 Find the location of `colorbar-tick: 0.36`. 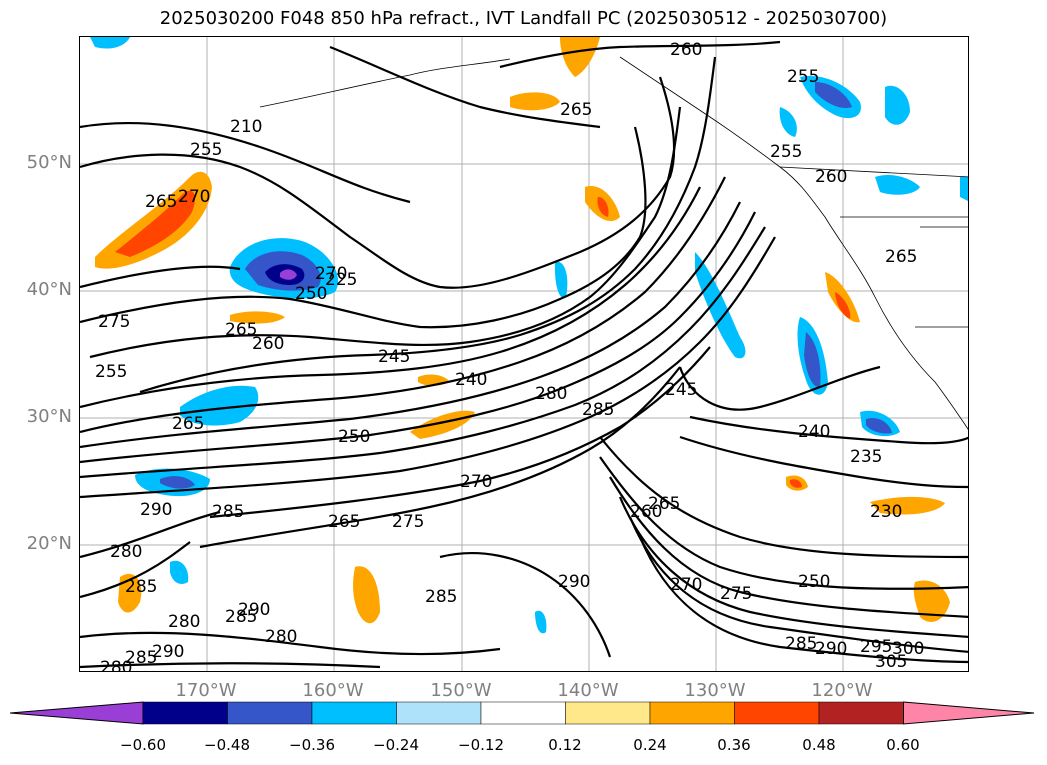

colorbar-tick: 0.36 is located at coordinates (734, 745).